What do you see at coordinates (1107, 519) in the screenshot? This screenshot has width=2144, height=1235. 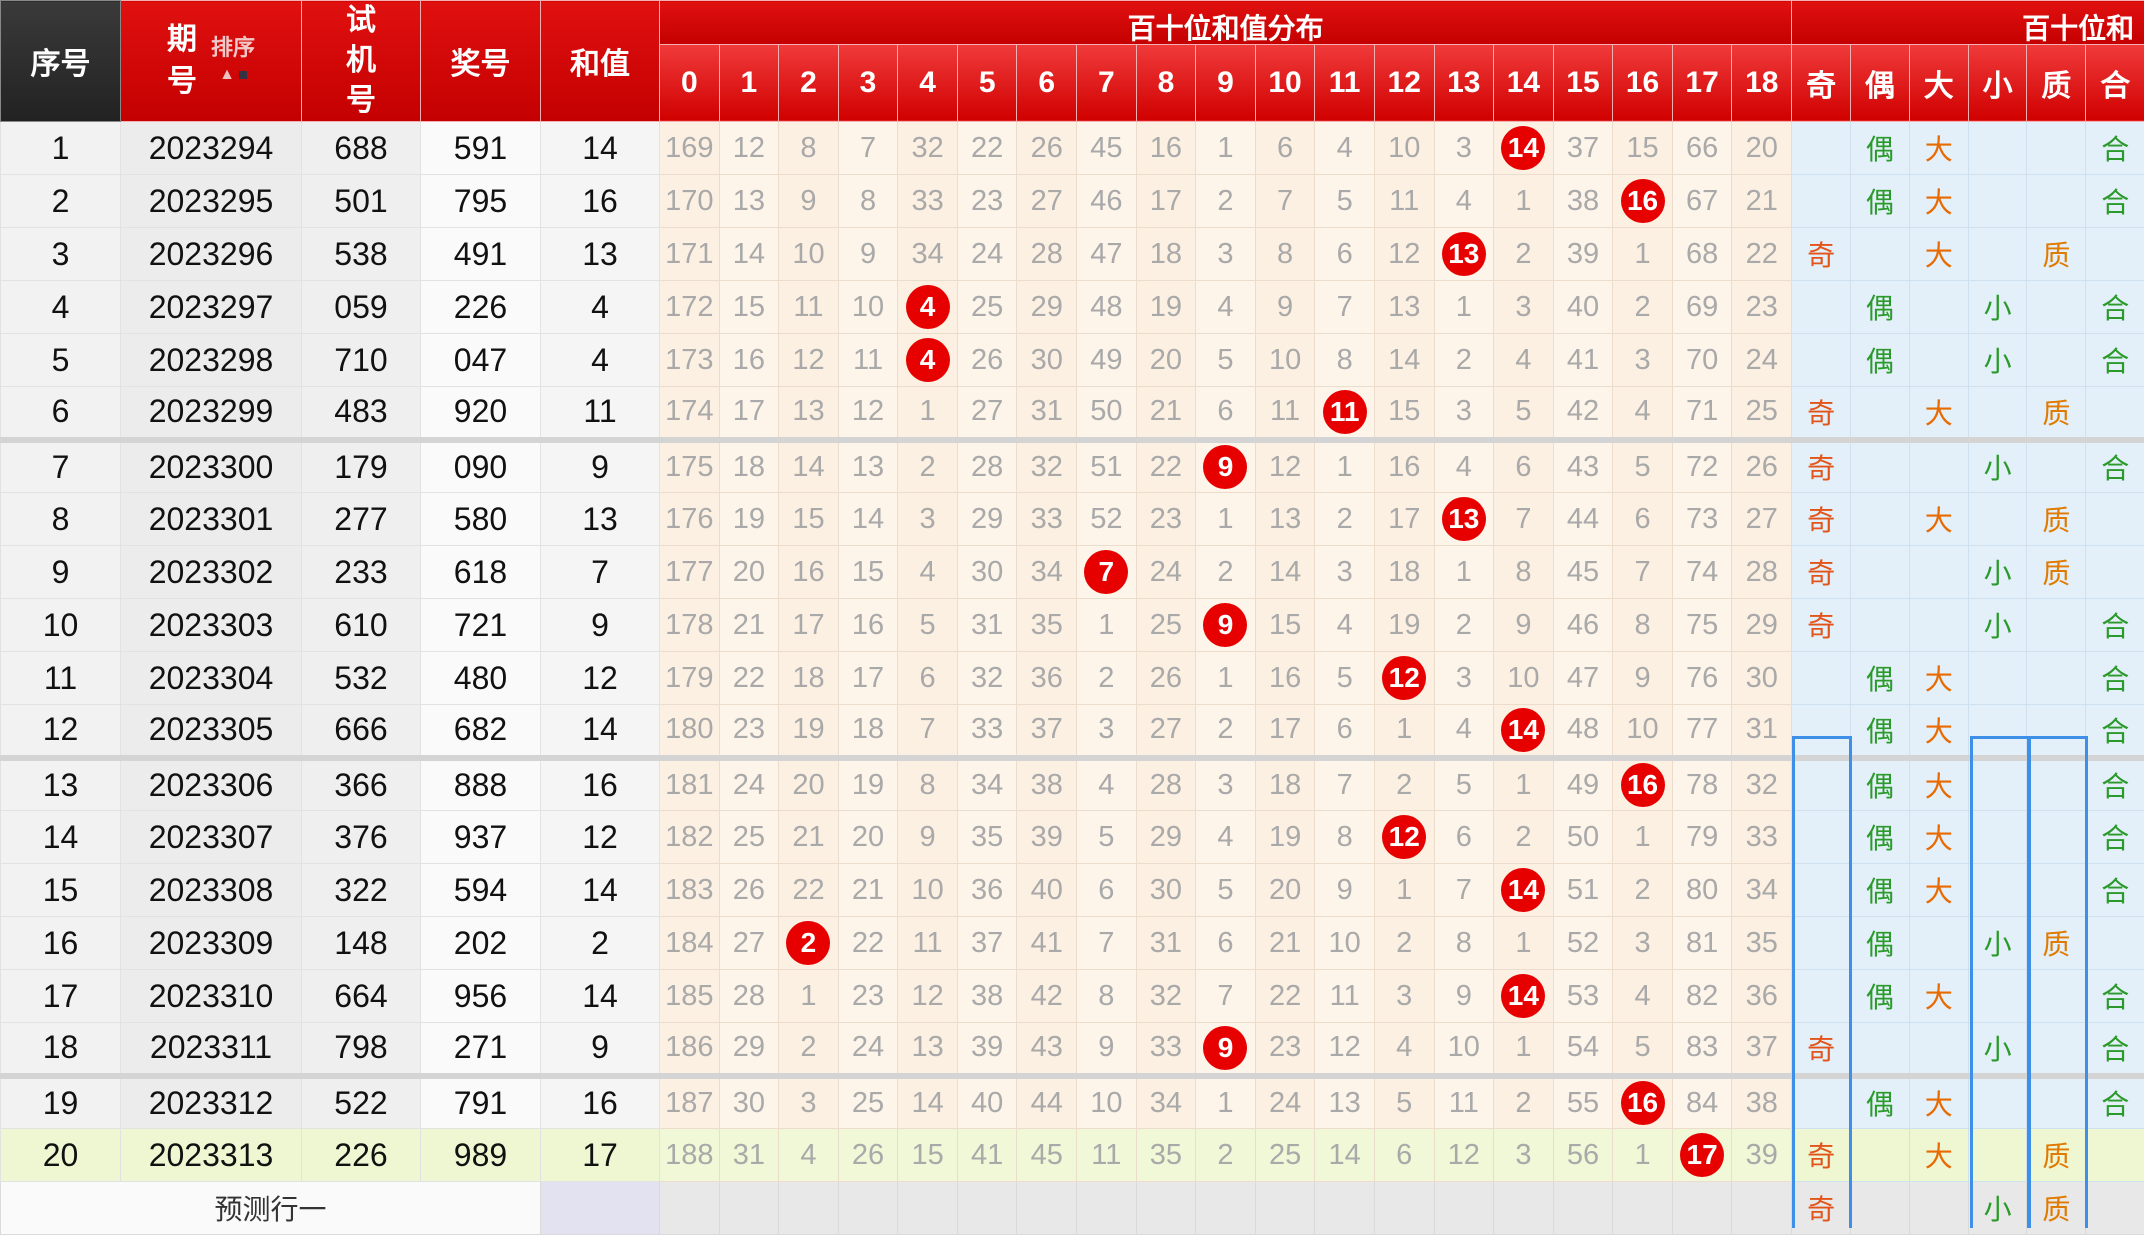 I see `dist-cell: 52` at bounding box center [1107, 519].